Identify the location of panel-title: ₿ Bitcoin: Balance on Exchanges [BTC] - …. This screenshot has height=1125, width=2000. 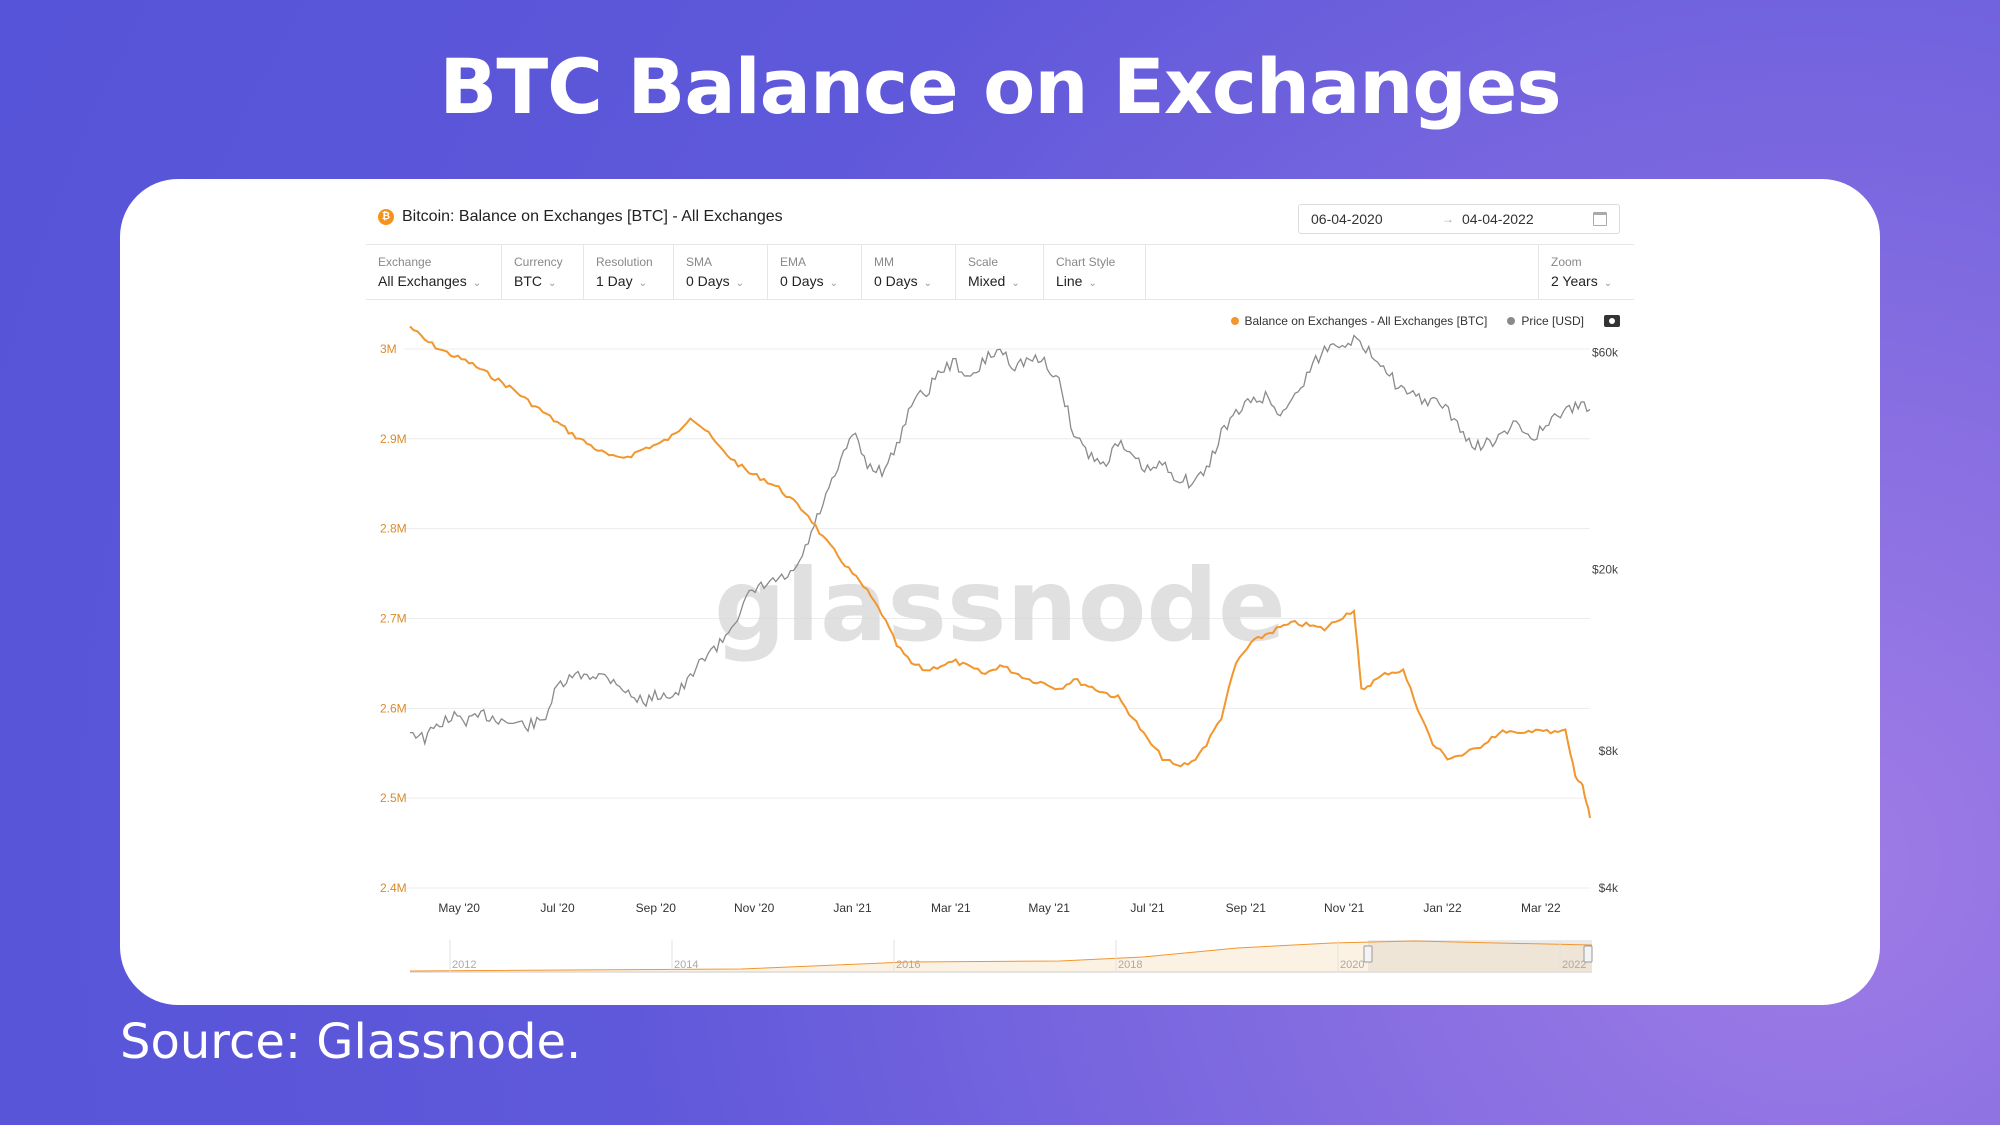
(580, 217).